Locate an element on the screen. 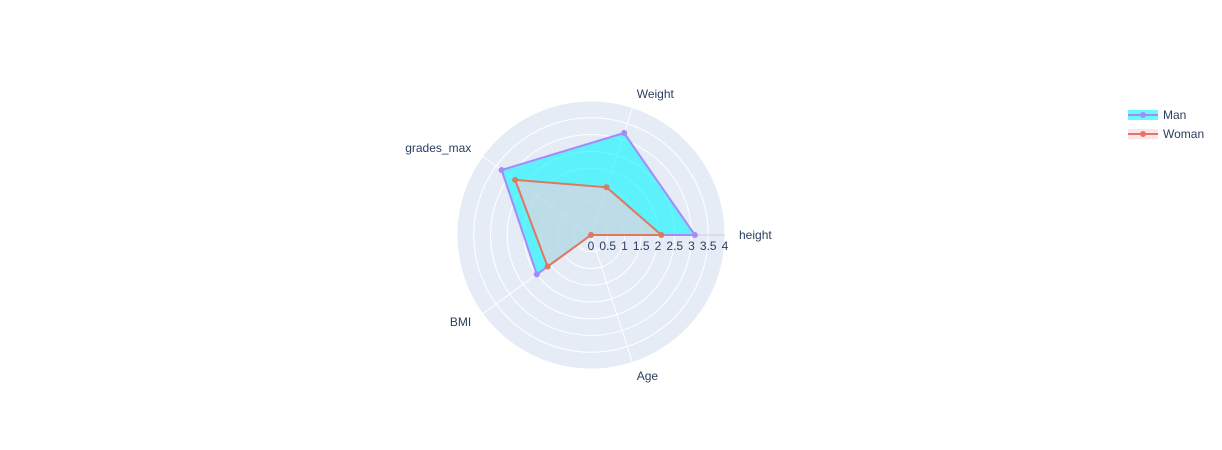 This screenshot has width=1222, height=450. data-point-man-height is located at coordinates (694, 235).